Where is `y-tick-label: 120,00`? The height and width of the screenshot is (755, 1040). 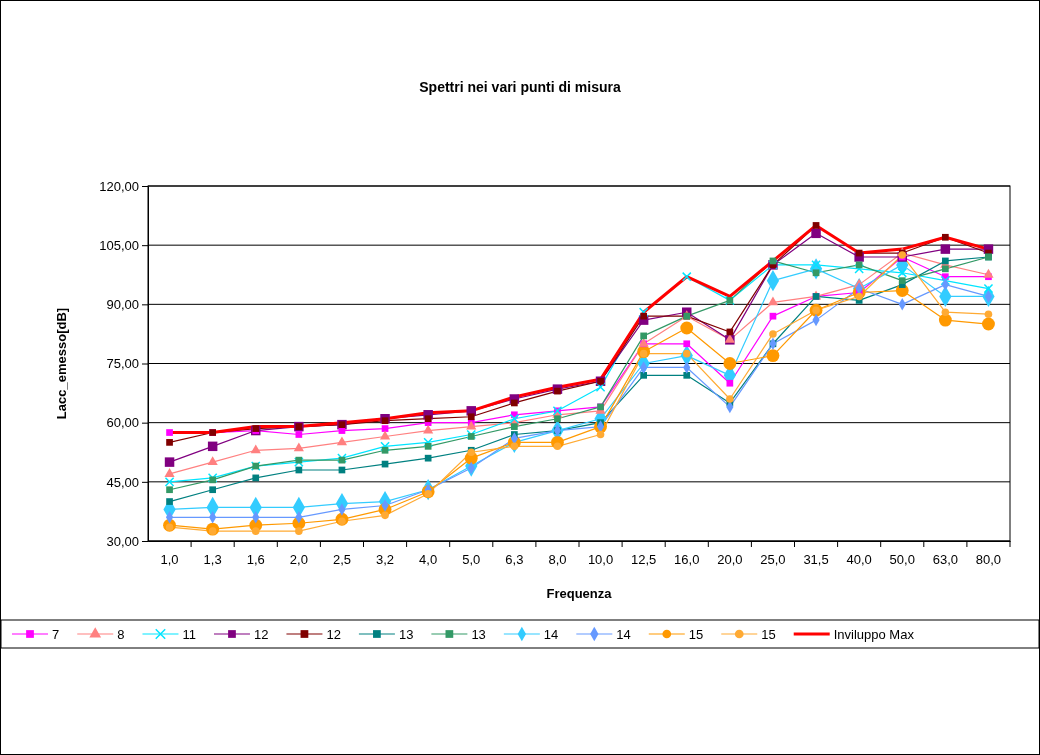 y-tick-label: 120,00 is located at coordinates (119, 186).